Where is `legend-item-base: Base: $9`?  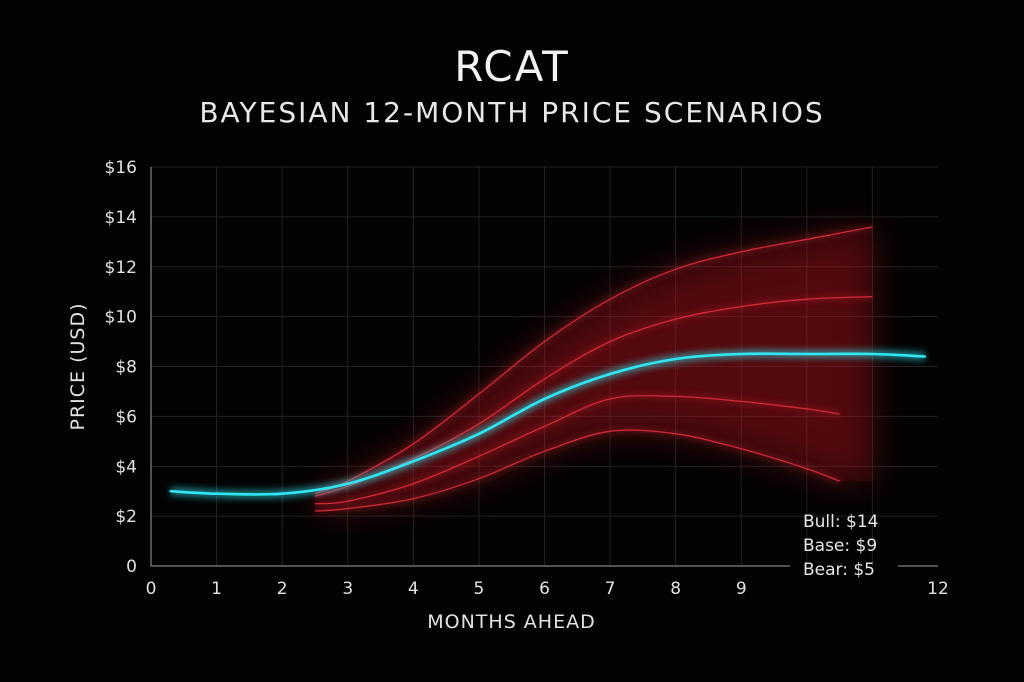
legend-item-base: Base: $9 is located at coordinates (840, 546).